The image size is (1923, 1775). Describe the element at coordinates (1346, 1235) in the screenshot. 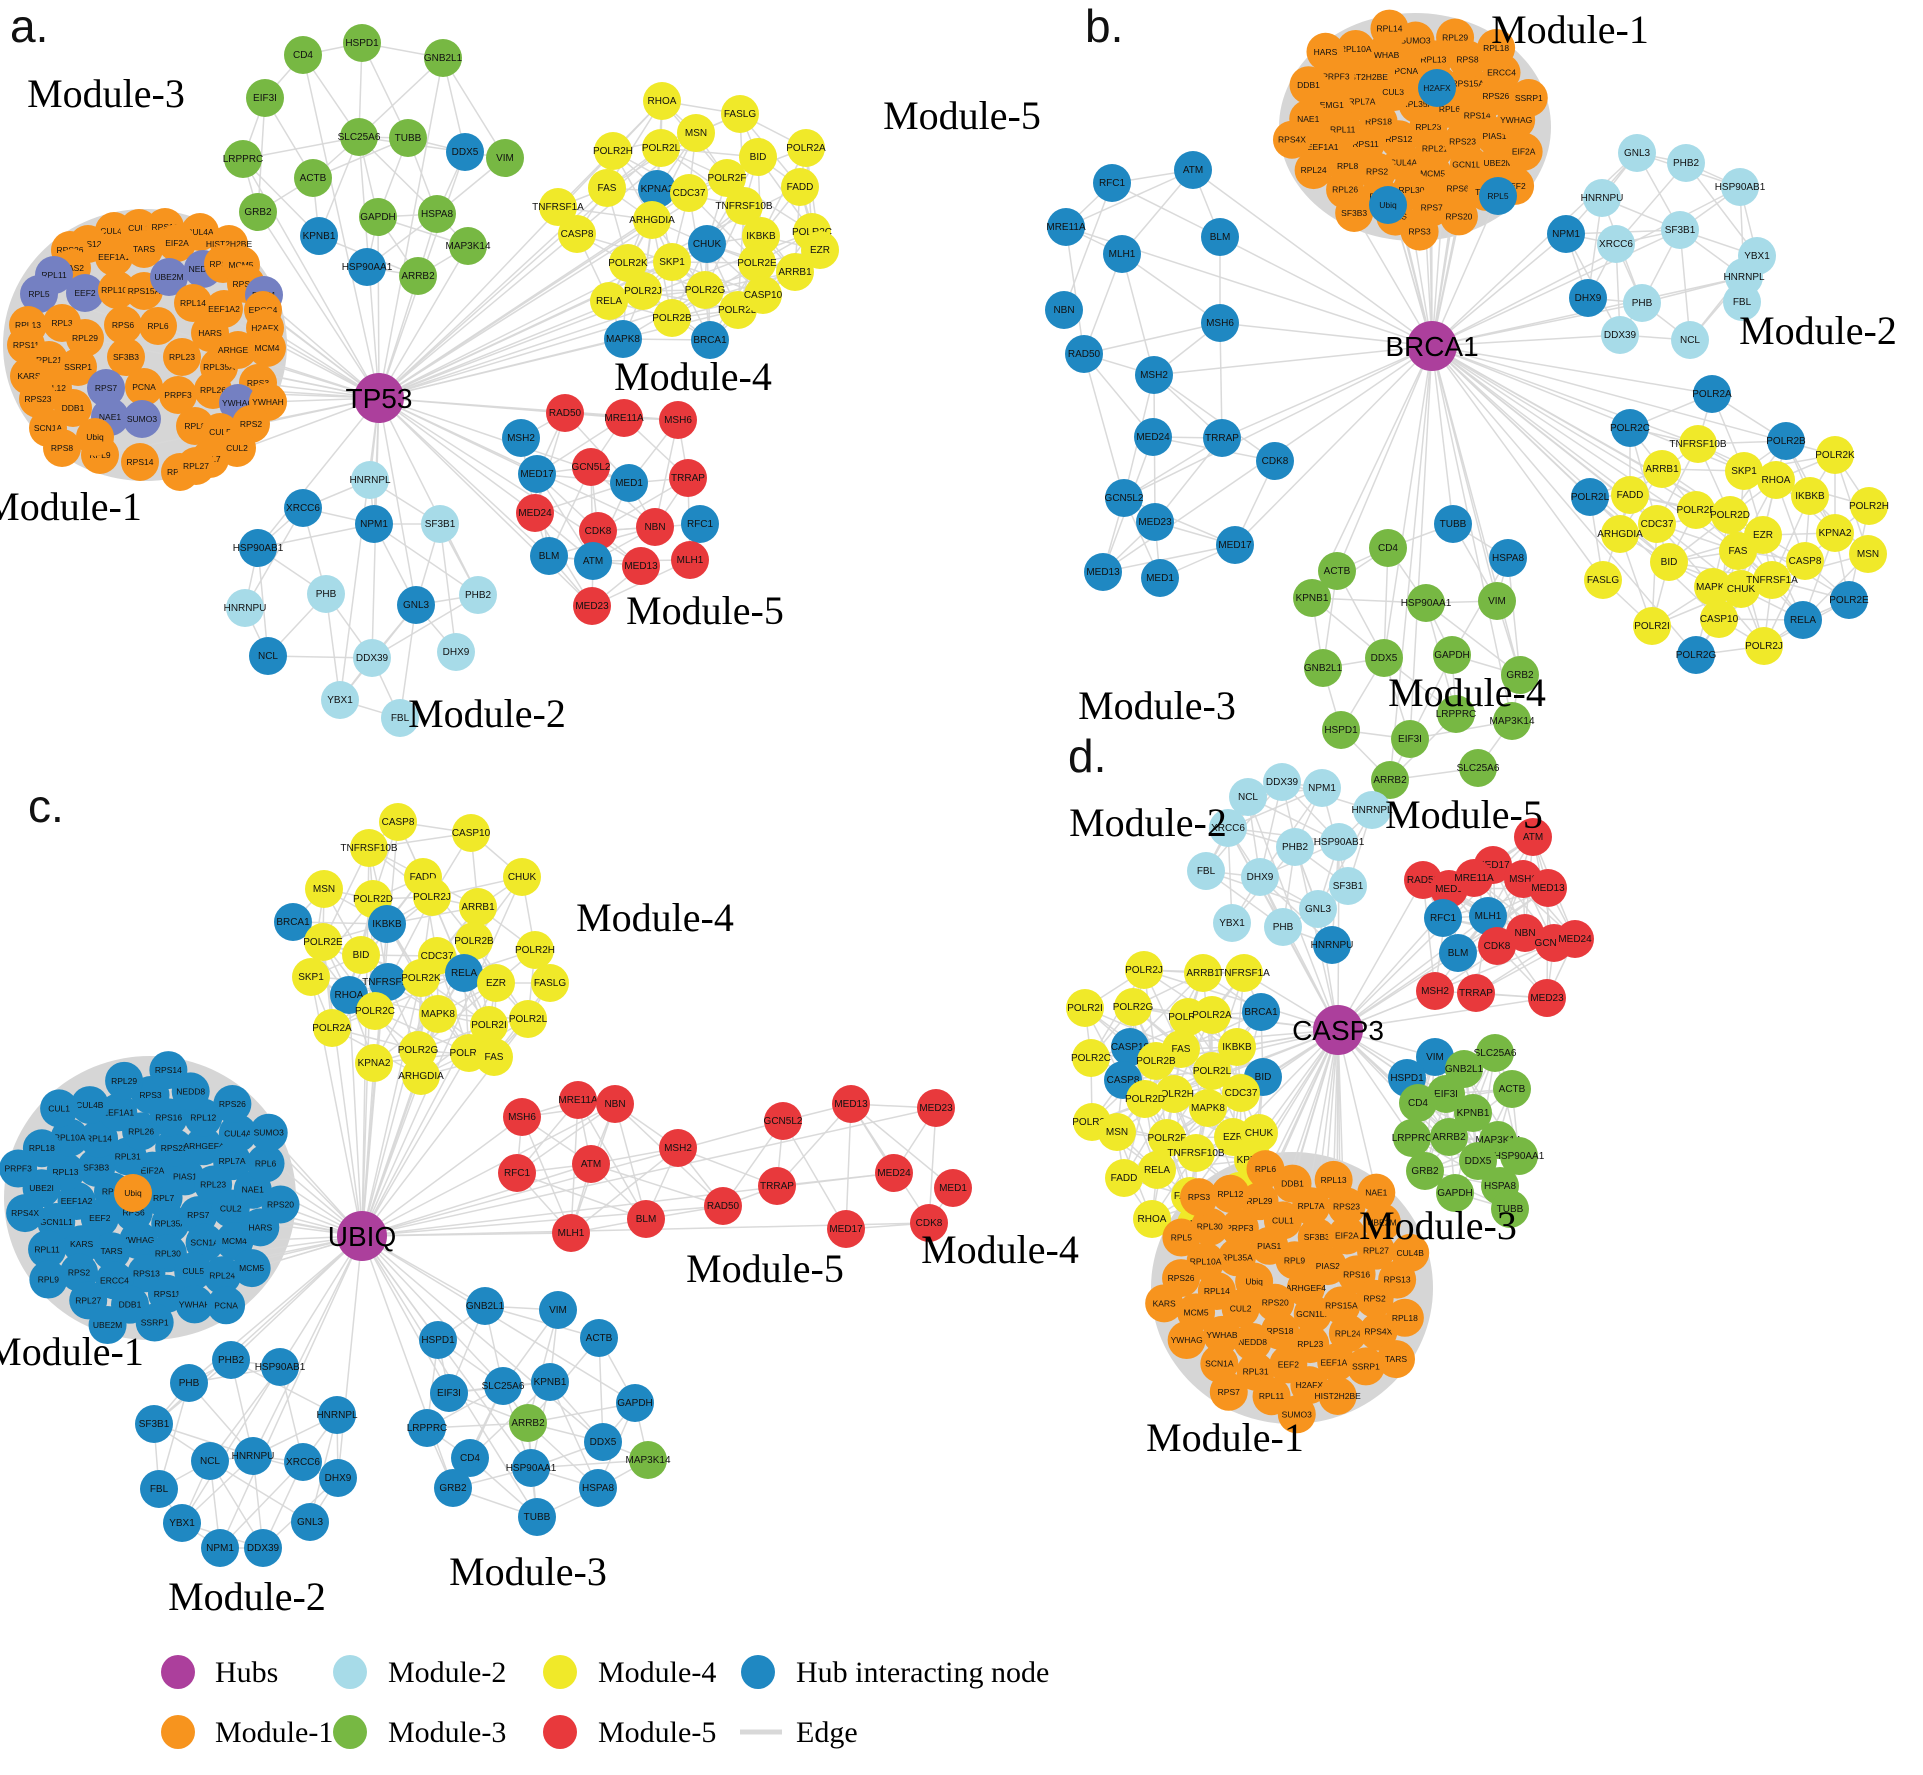

I see `node-EIF2A: EIF2A` at that location.